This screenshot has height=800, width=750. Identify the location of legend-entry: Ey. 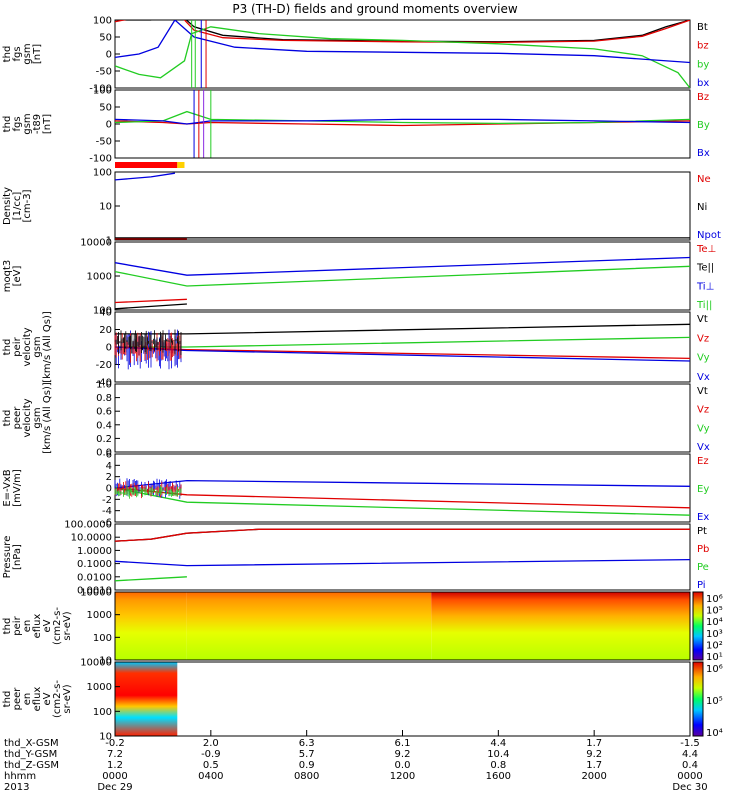
(703, 489).